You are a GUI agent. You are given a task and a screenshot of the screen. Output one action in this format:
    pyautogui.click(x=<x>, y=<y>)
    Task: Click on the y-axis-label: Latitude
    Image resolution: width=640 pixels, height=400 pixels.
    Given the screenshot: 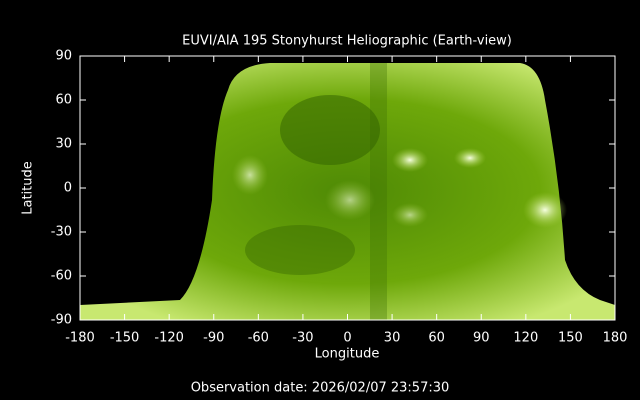 What is the action you would take?
    pyautogui.click(x=28, y=188)
    